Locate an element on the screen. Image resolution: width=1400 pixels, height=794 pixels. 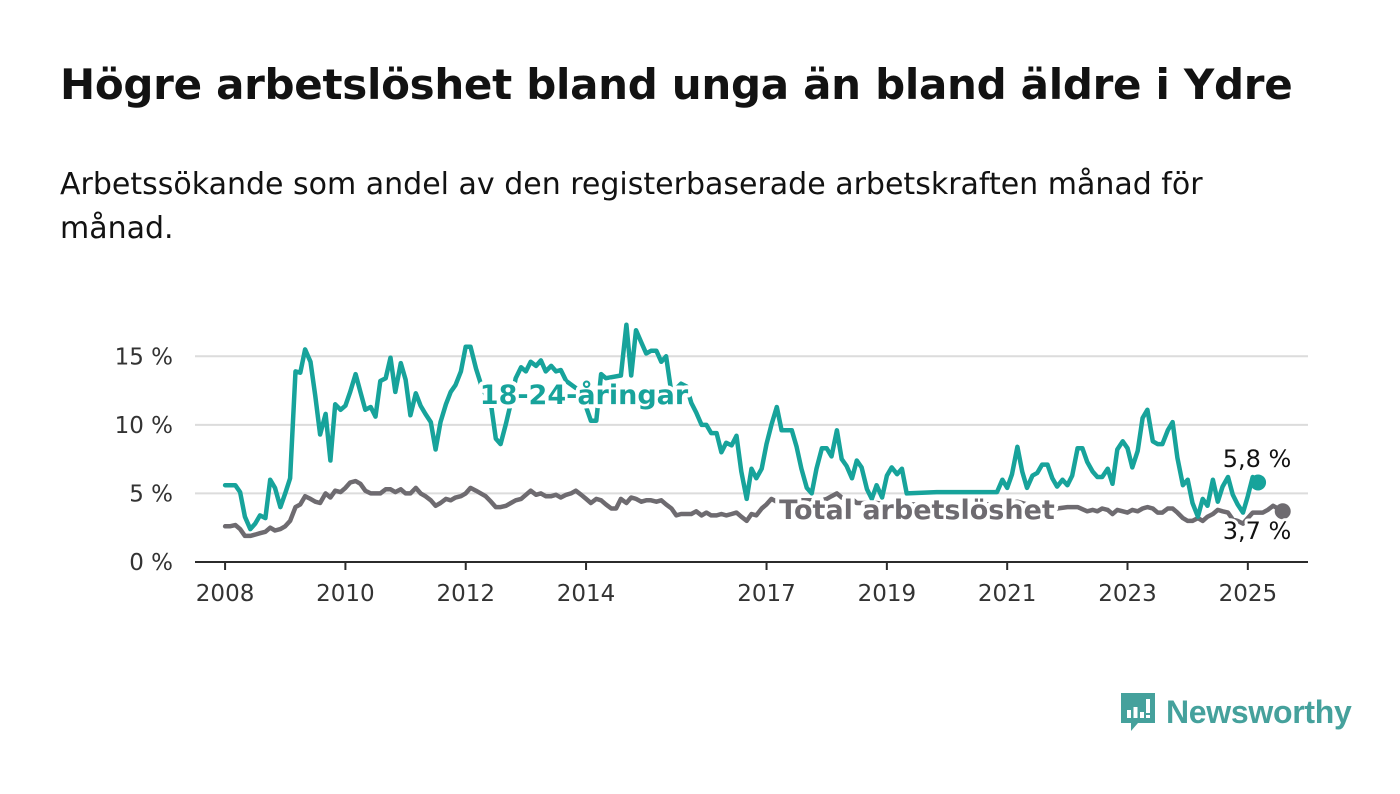
x-tick-label: 2019 is located at coordinates (887, 594).